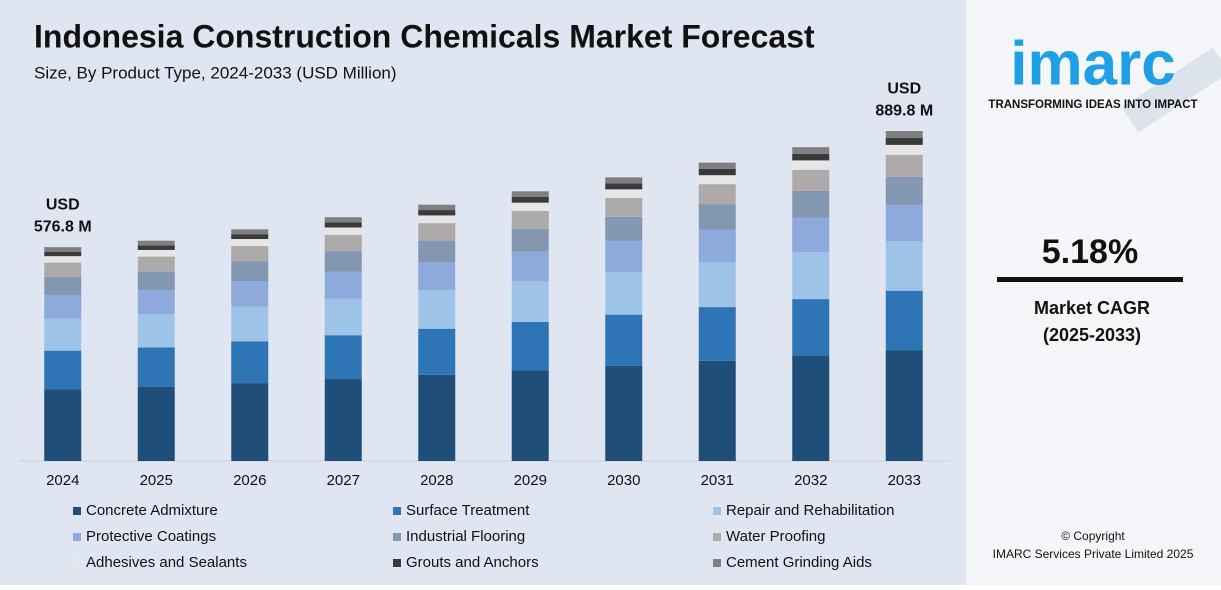  Describe the element at coordinates (152, 510) in the screenshot. I see `legend-label: Concrete Admixture` at that location.